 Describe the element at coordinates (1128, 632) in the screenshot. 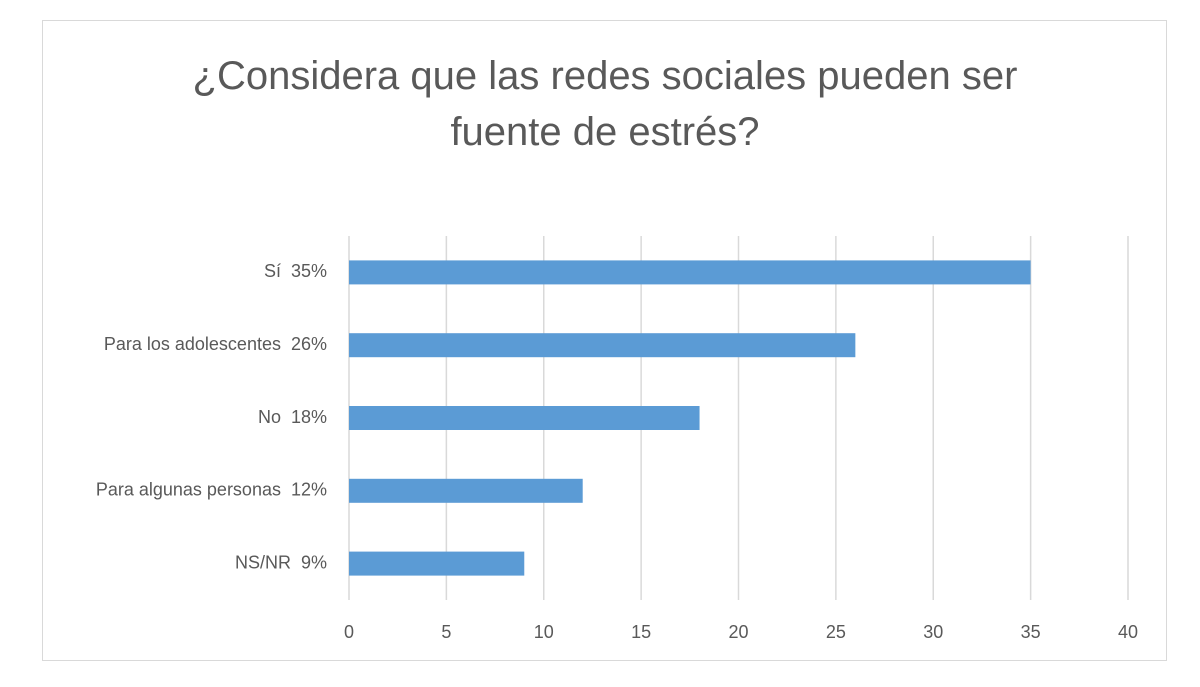

I see `x-tick-label: 40` at that location.